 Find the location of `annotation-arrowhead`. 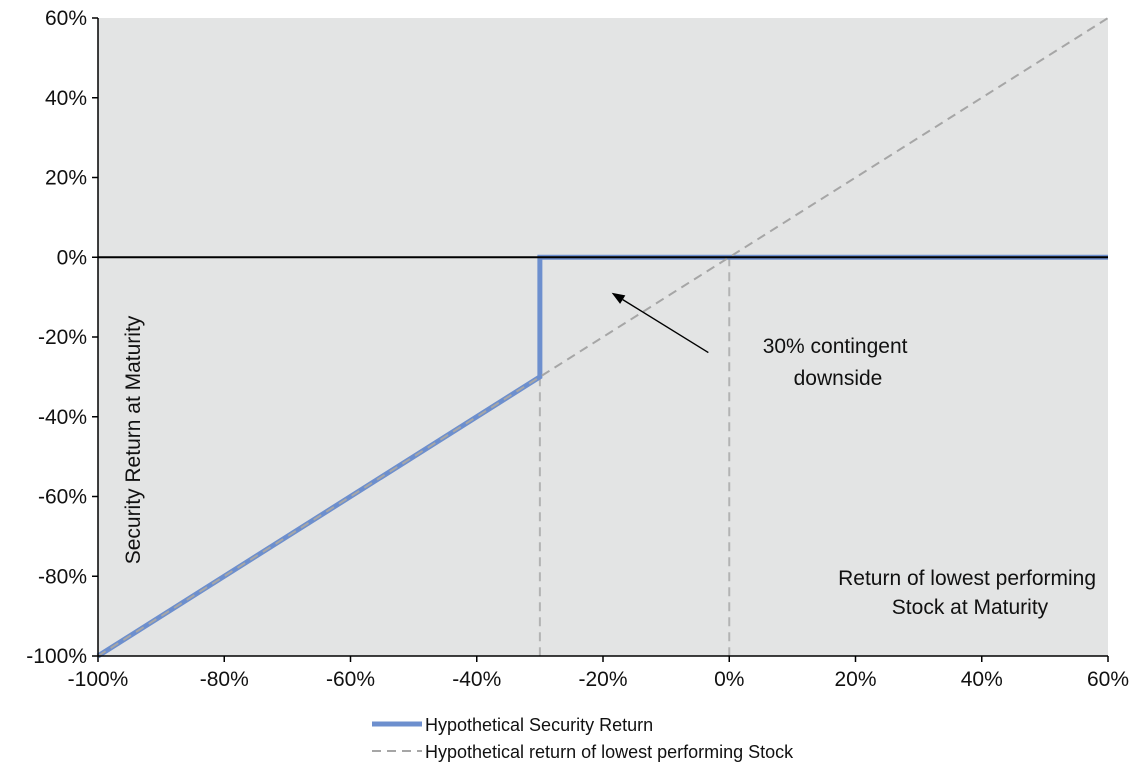

annotation-arrowhead is located at coordinates (618, 298).